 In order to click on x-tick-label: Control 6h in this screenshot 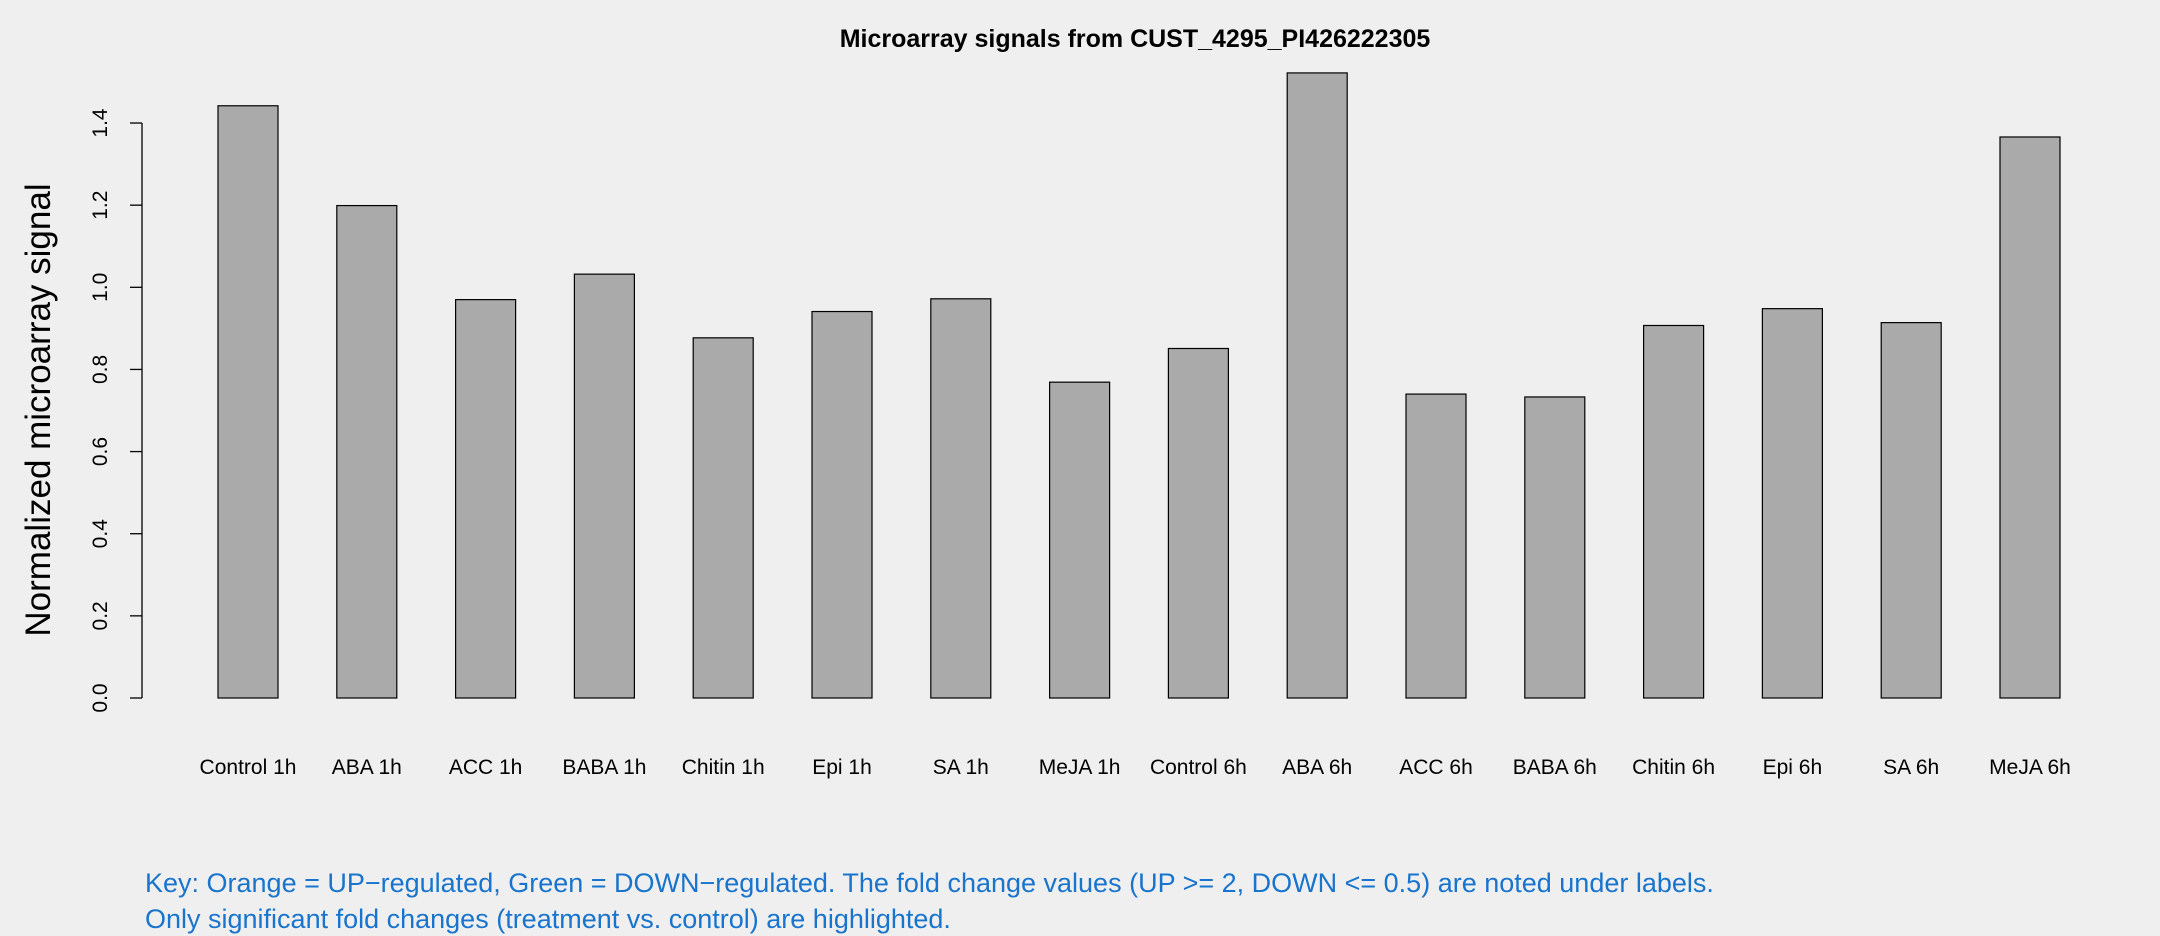, I will do `click(1198, 767)`.